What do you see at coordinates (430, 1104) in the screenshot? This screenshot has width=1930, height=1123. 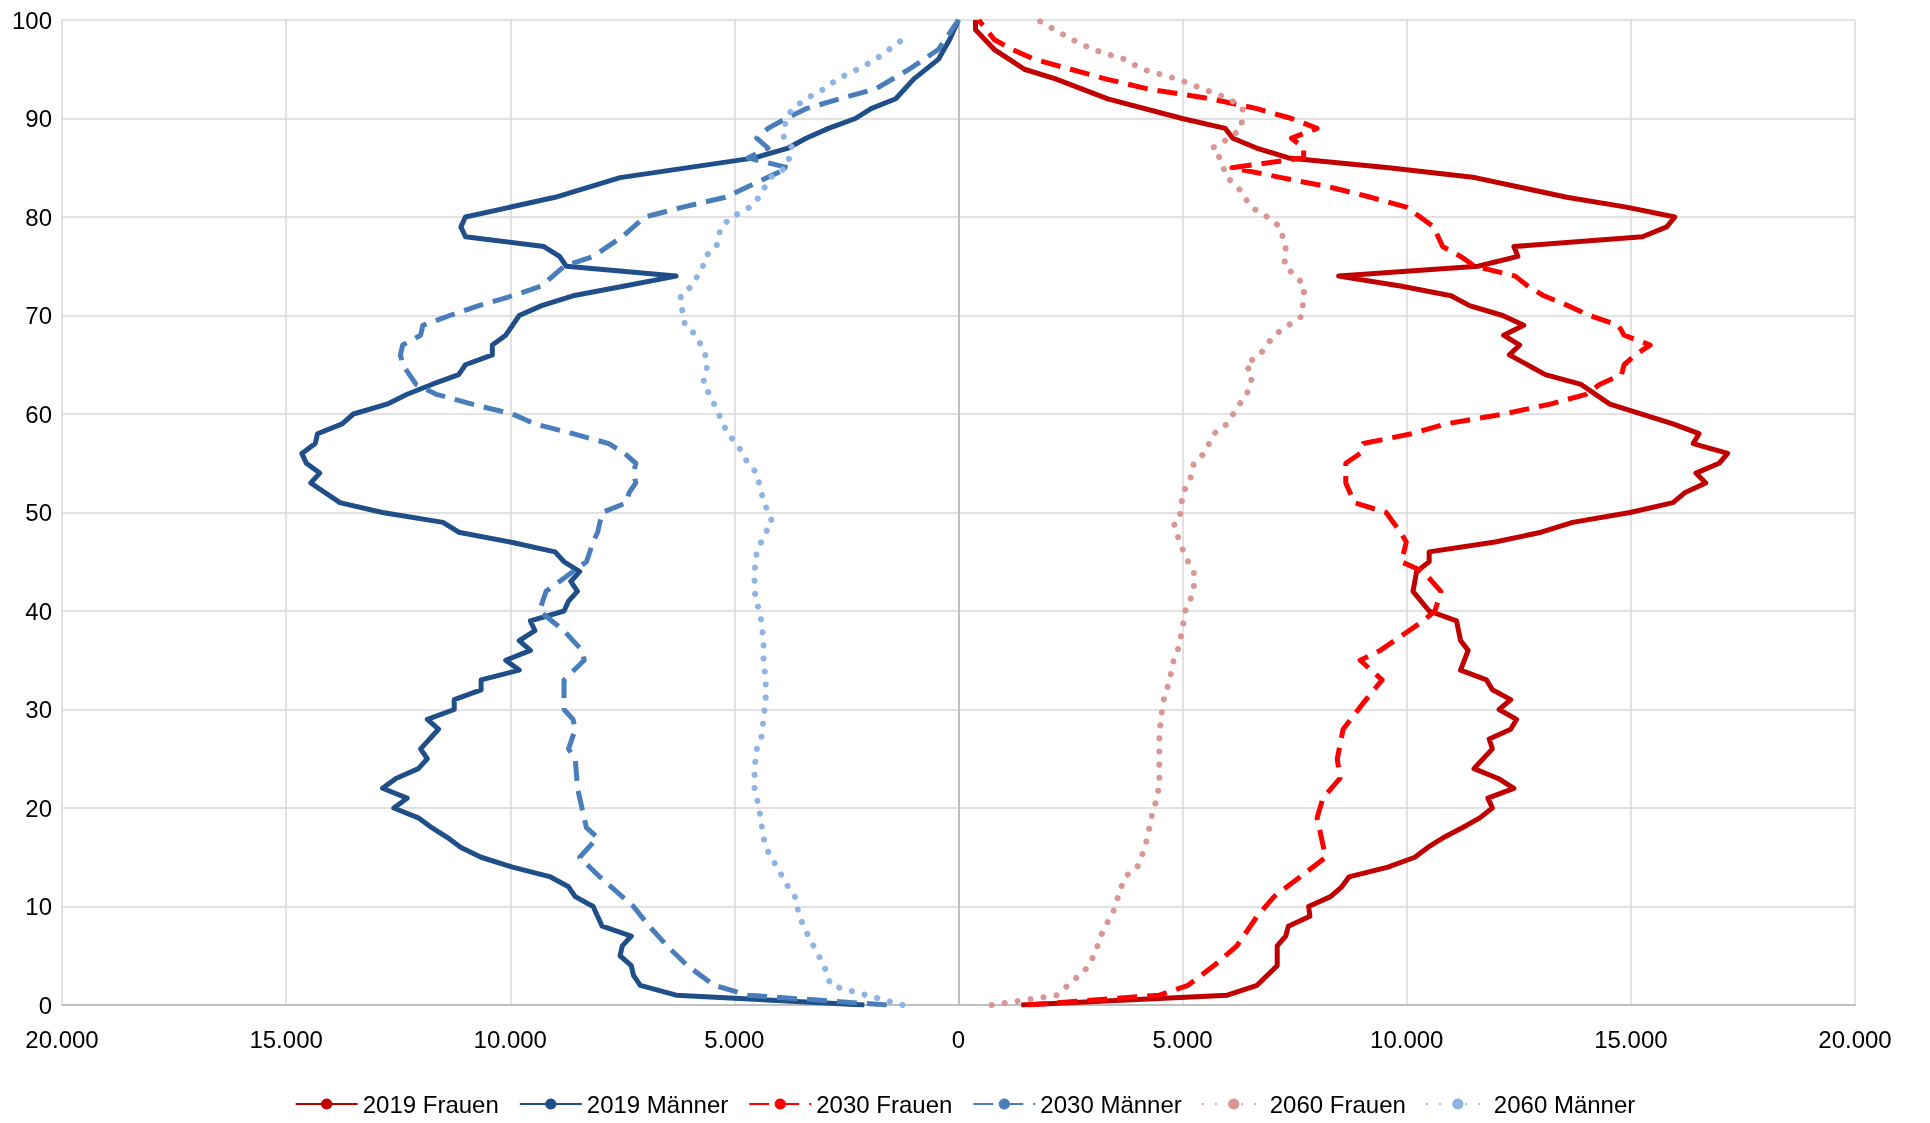 I see `legend-label: 2019 Frauen` at bounding box center [430, 1104].